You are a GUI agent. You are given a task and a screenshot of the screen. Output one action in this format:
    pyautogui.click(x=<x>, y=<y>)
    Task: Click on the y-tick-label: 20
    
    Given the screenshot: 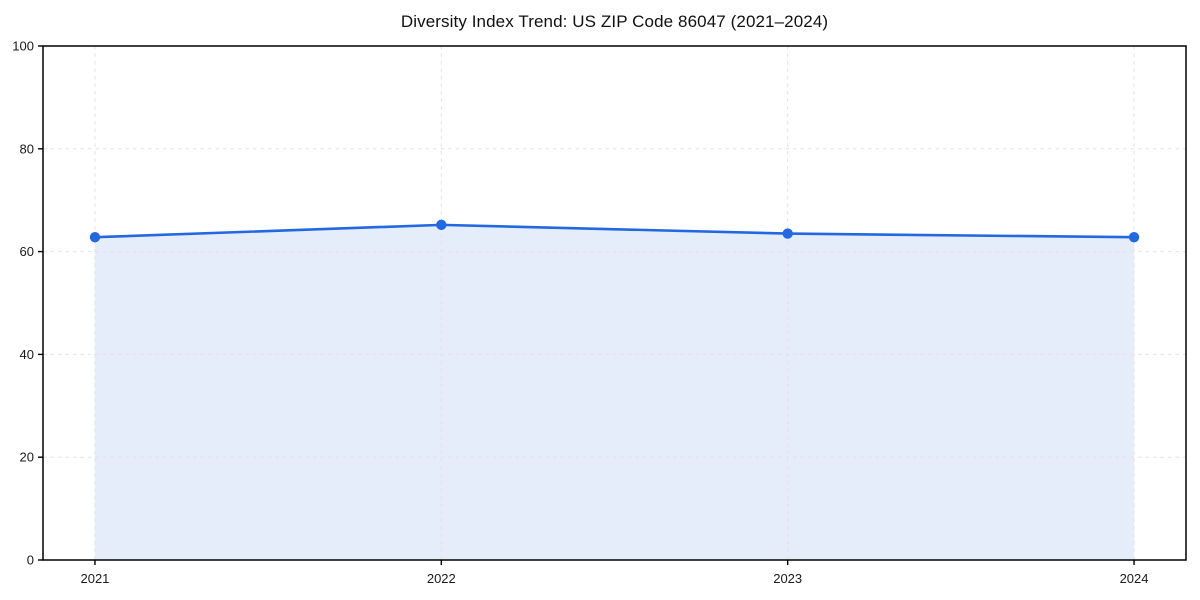 What is the action you would take?
    pyautogui.click(x=27, y=457)
    